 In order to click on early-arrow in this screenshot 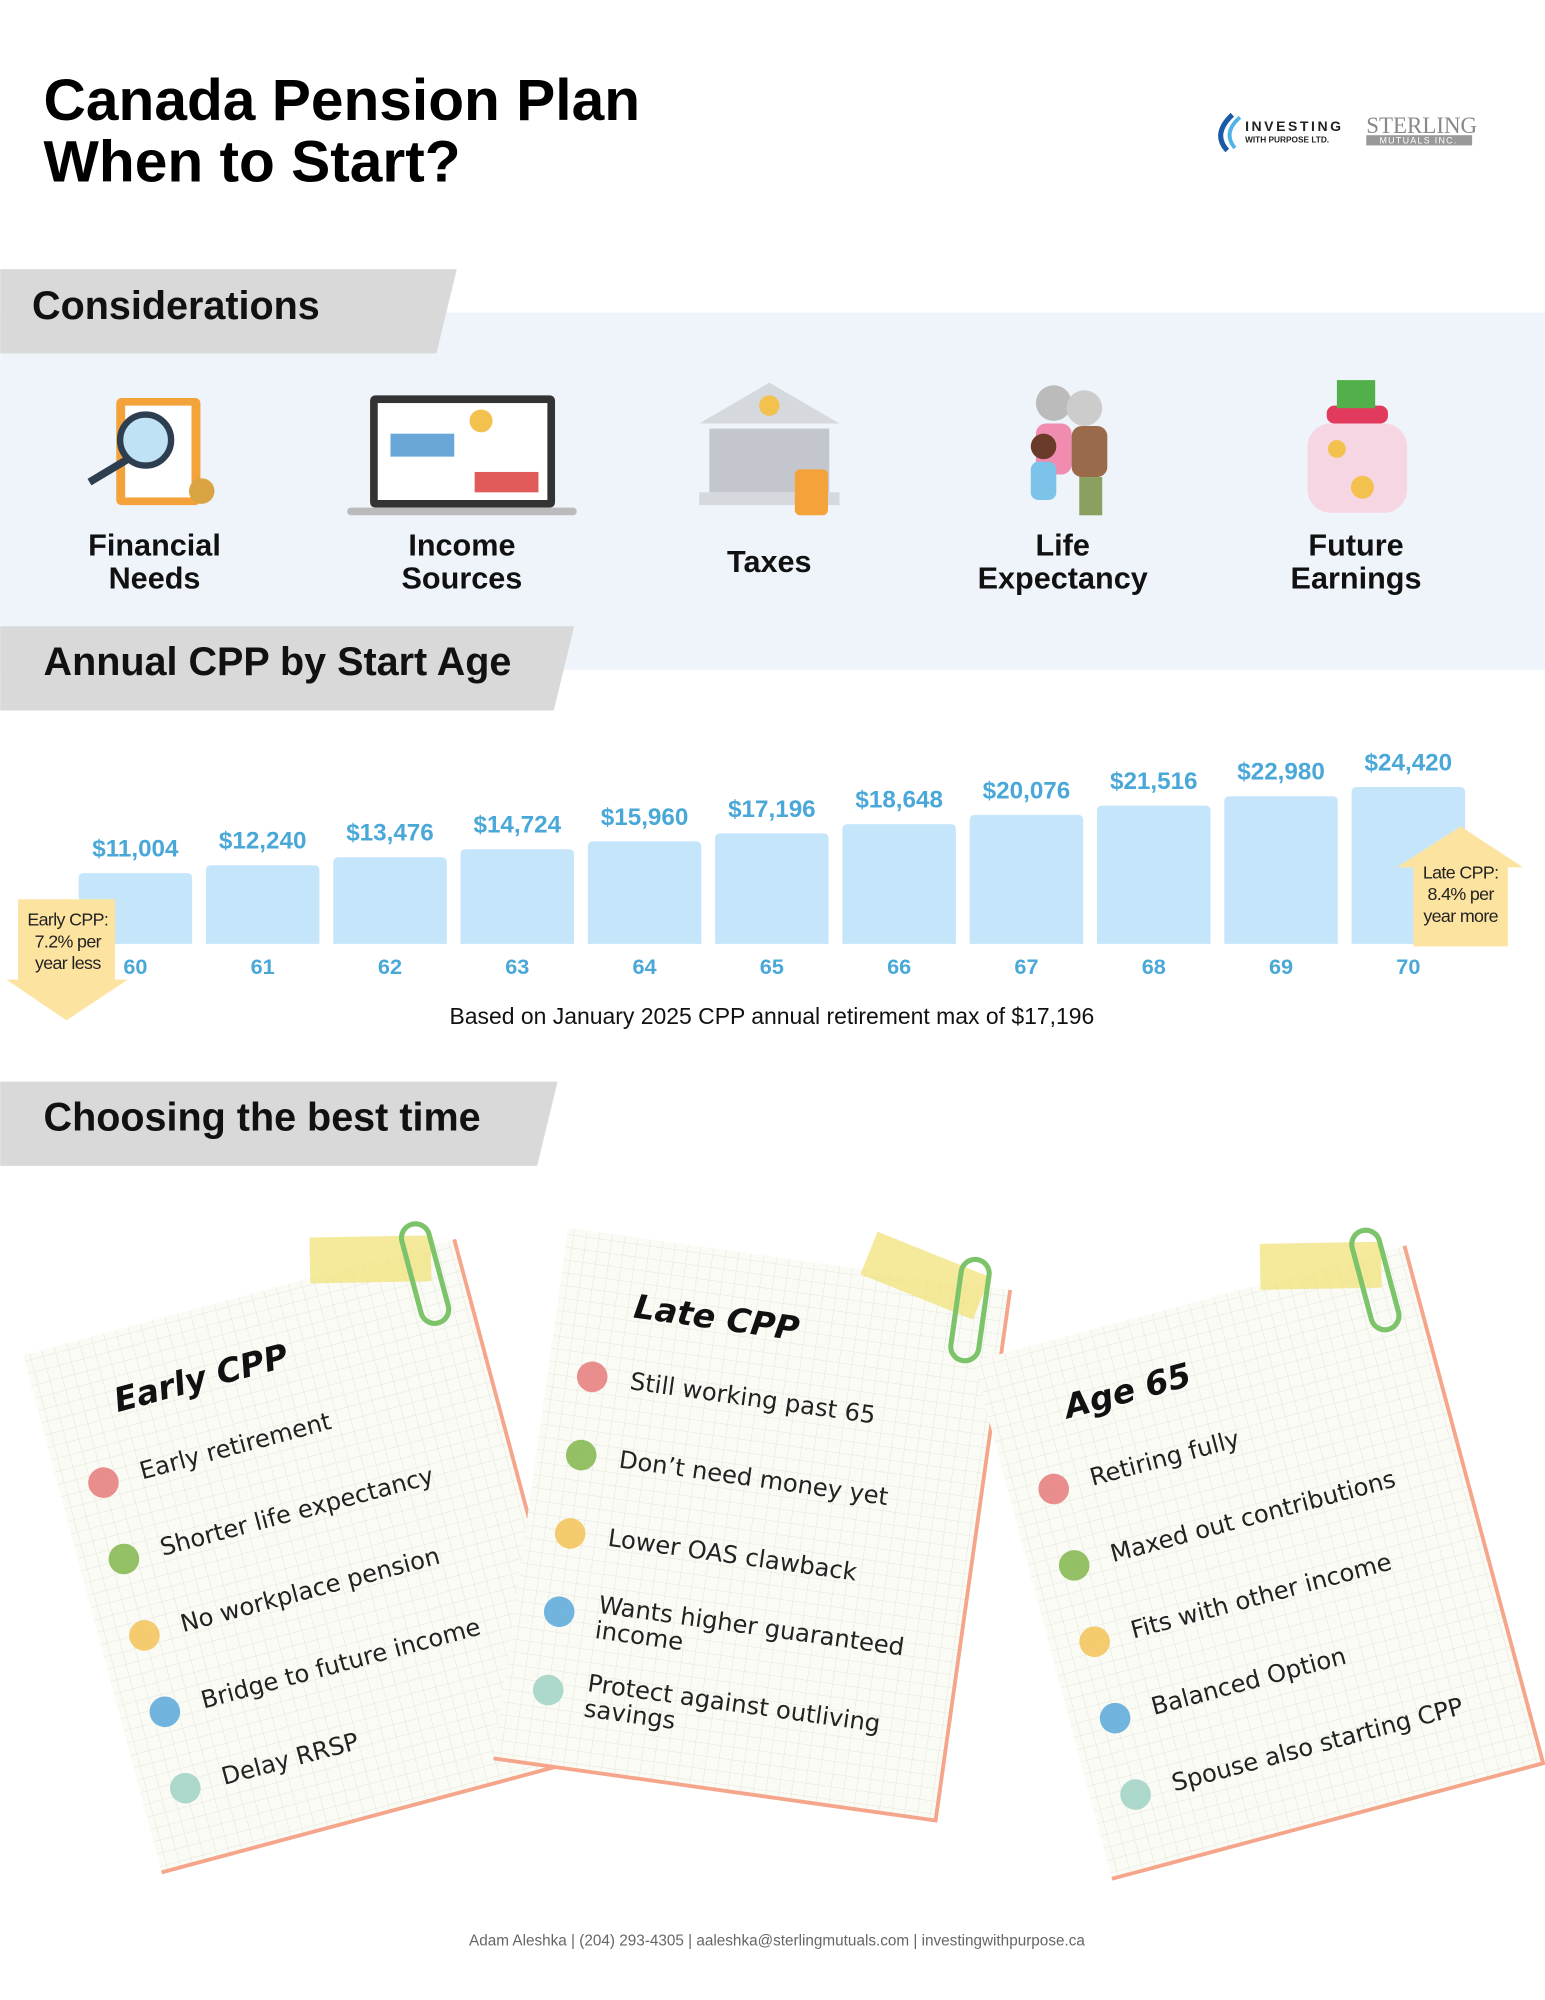, I will do `click(67, 960)`.